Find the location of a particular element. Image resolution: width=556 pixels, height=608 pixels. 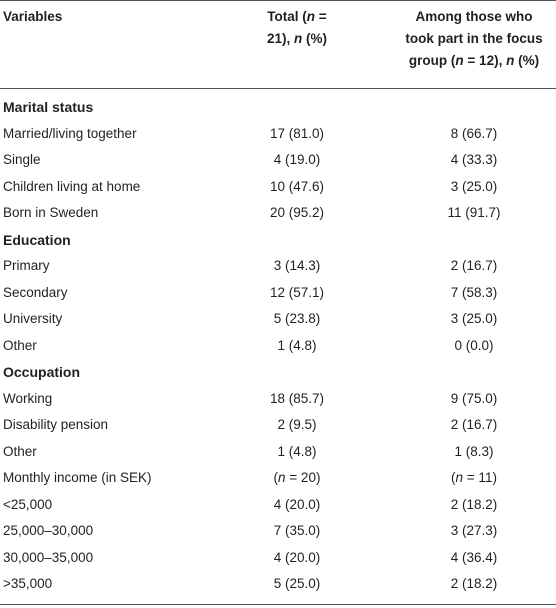

row-label: Single is located at coordinates (22, 159).